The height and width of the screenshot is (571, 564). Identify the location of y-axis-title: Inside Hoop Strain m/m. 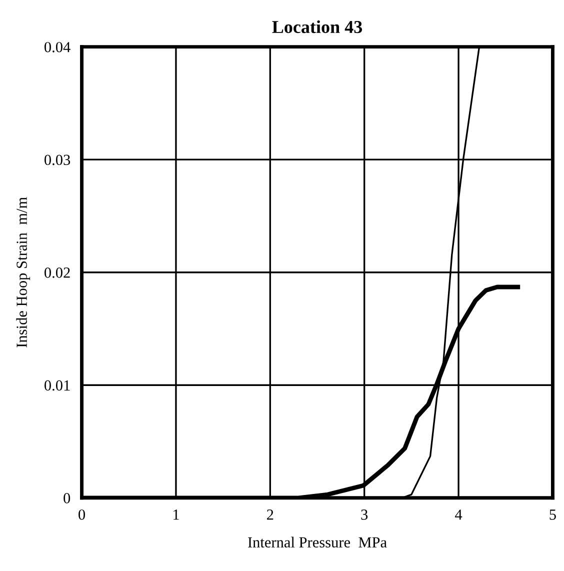
(23, 272).